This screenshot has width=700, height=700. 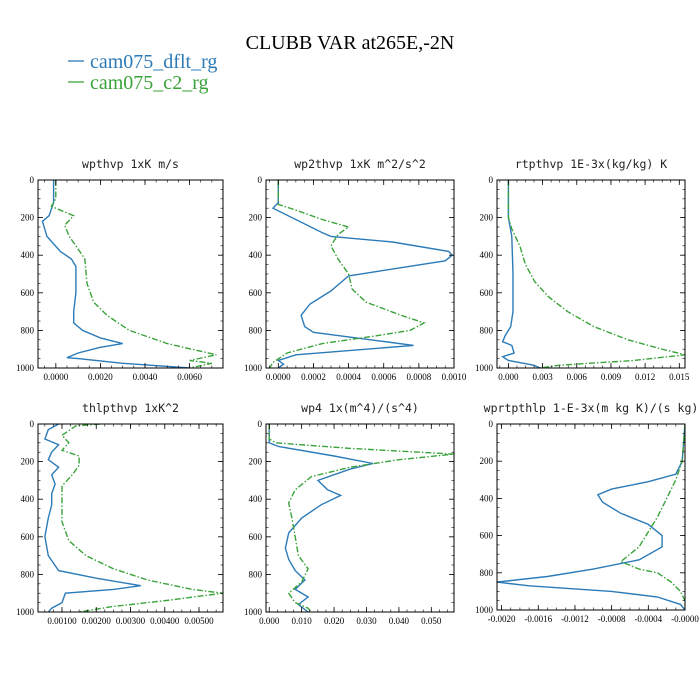 I want to click on x-tick-label: 0.0010, so click(x=454, y=377).